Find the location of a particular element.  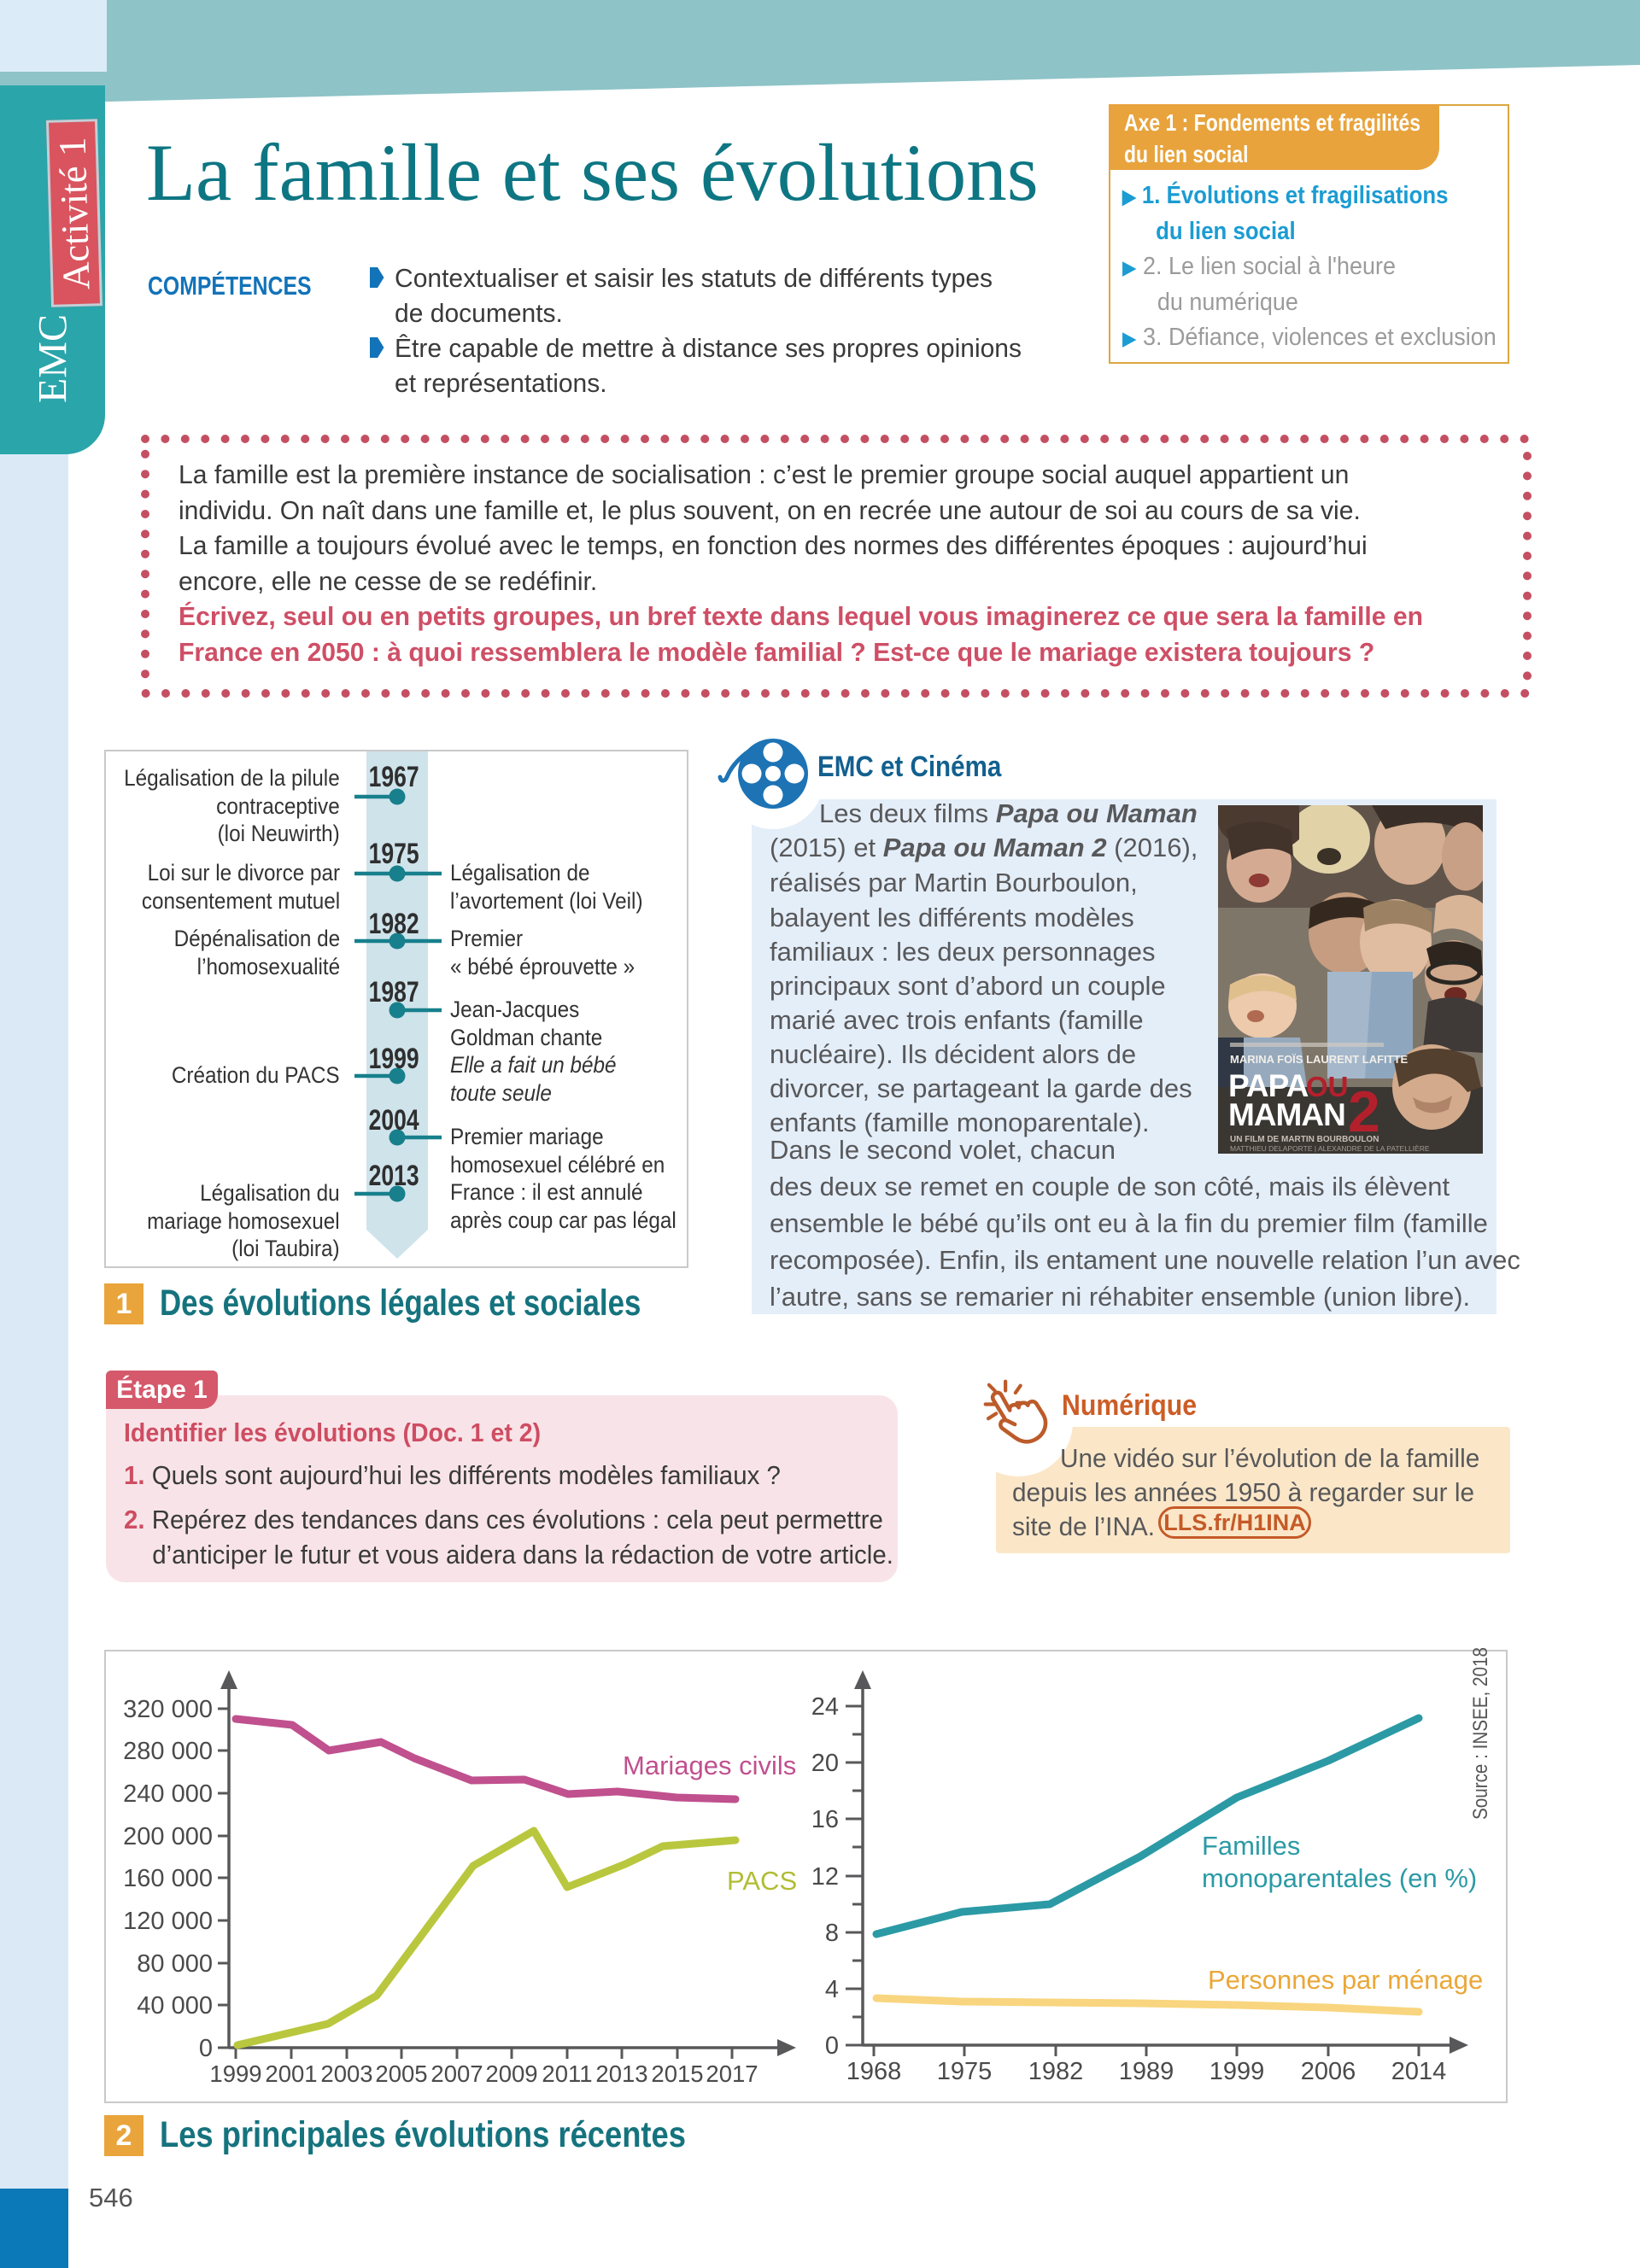

svg-text: 40 000 is located at coordinates (175, 2006).